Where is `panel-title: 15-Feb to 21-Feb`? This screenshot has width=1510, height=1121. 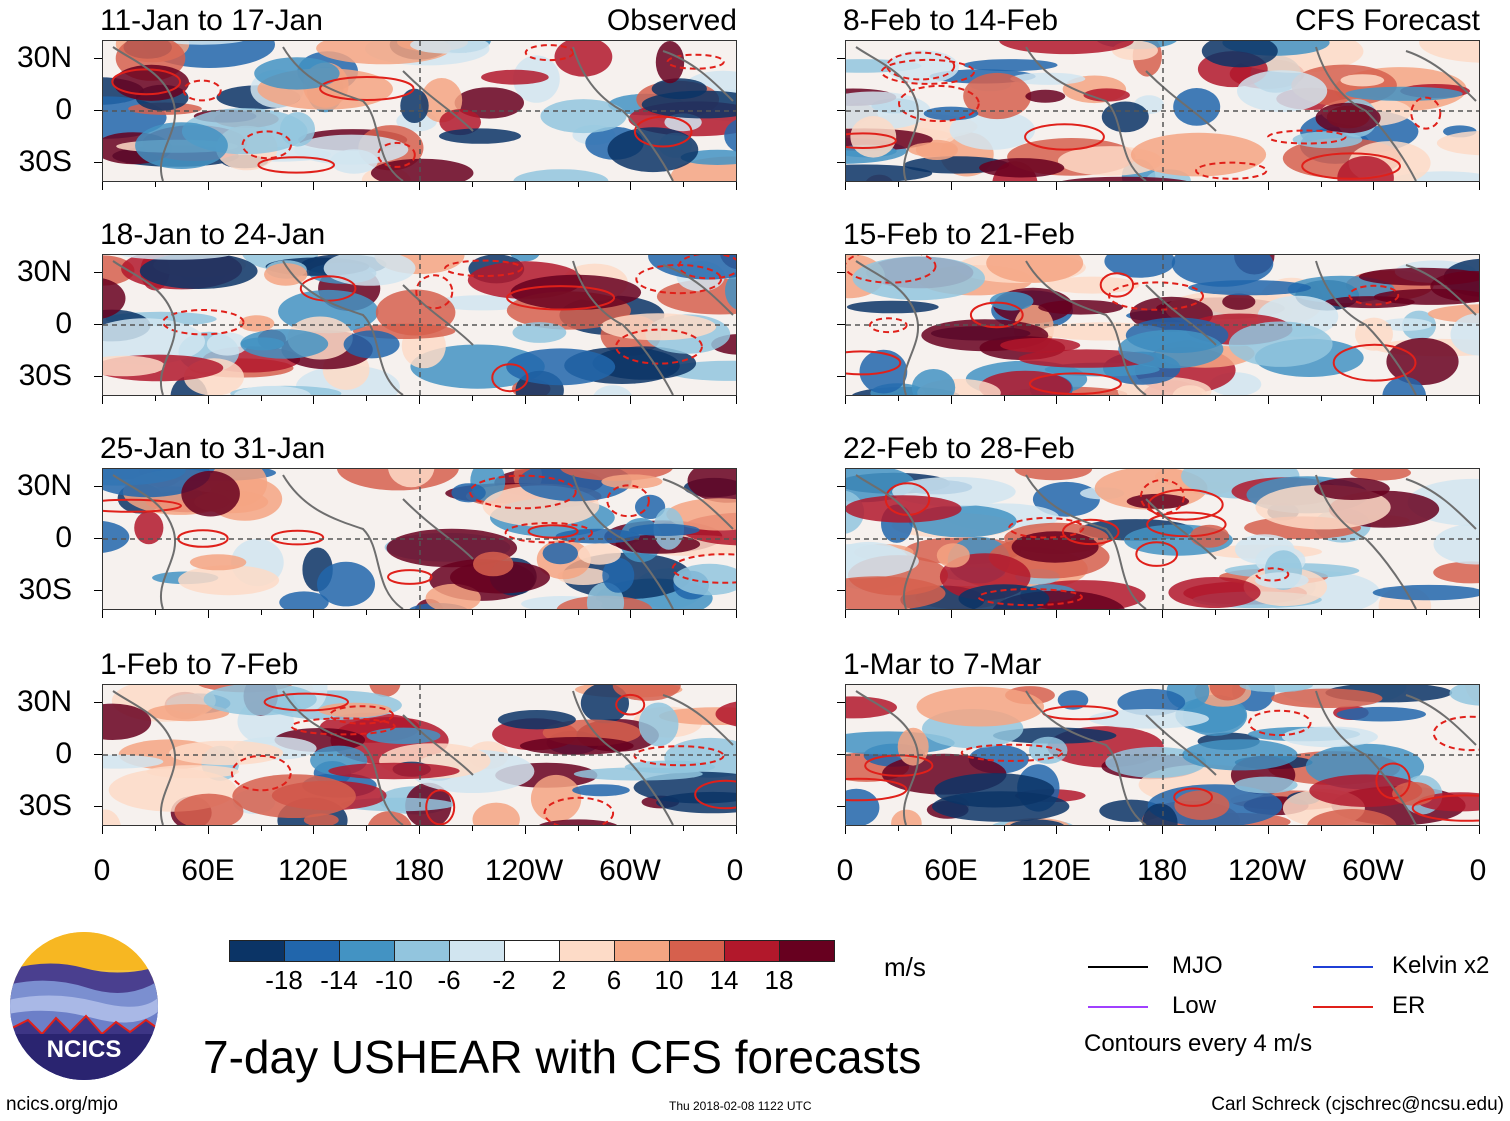 panel-title: 15-Feb to 21-Feb is located at coordinates (959, 234).